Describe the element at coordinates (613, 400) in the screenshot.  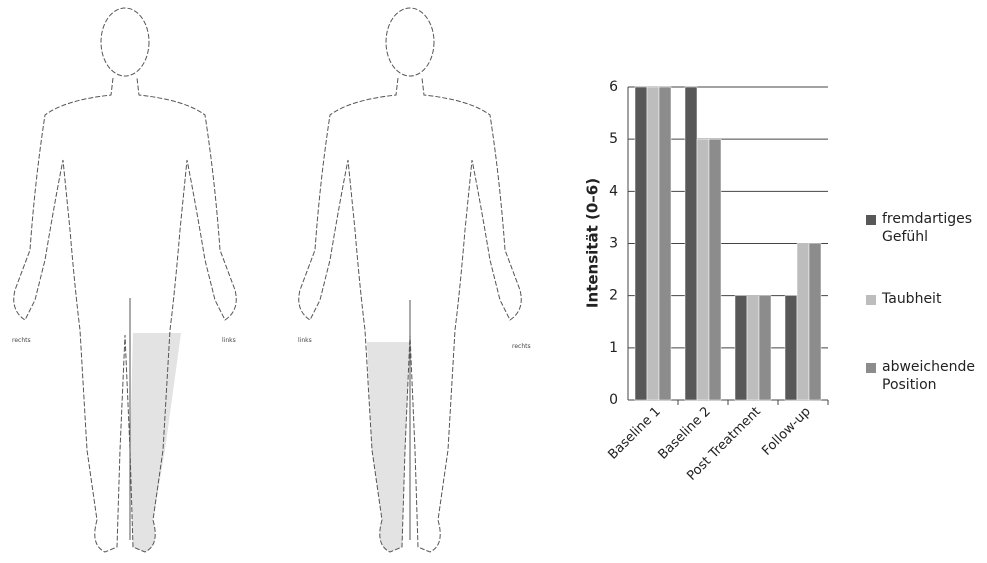
I see `y-tick-label: 0` at that location.